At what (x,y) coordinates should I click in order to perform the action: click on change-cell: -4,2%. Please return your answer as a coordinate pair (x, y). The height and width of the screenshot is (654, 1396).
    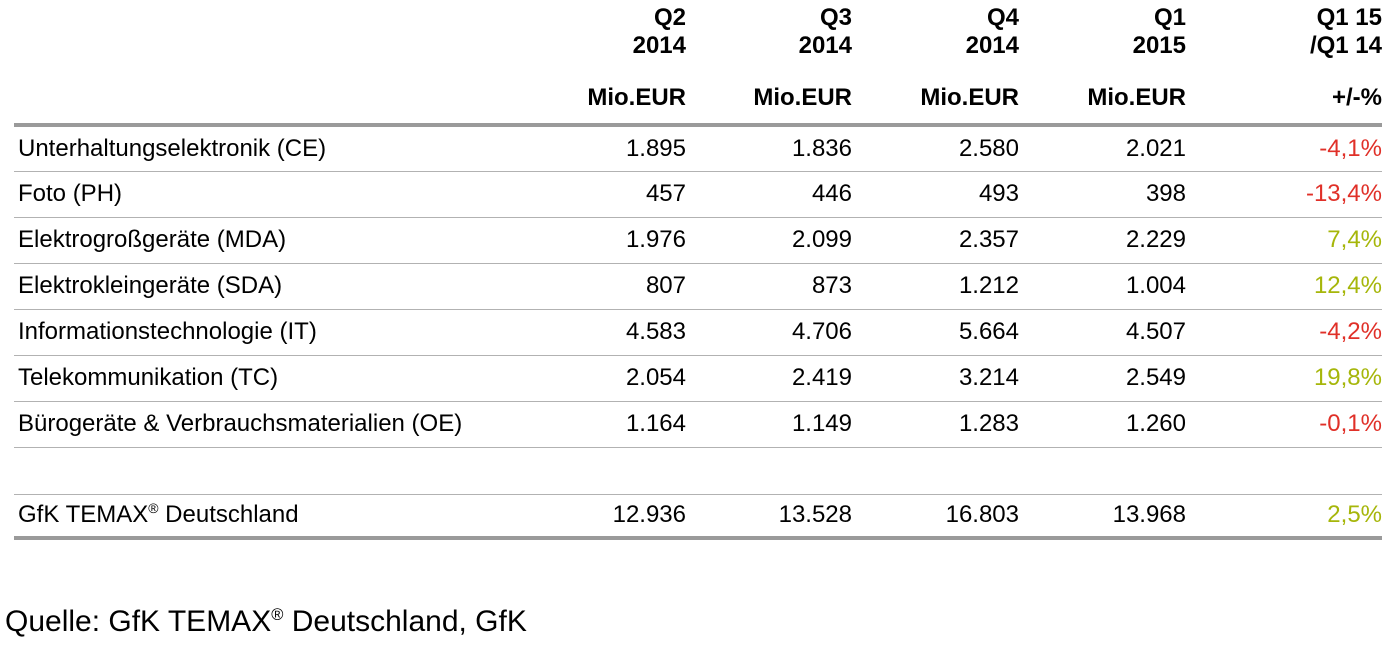
    Looking at the image, I should click on (1284, 332).